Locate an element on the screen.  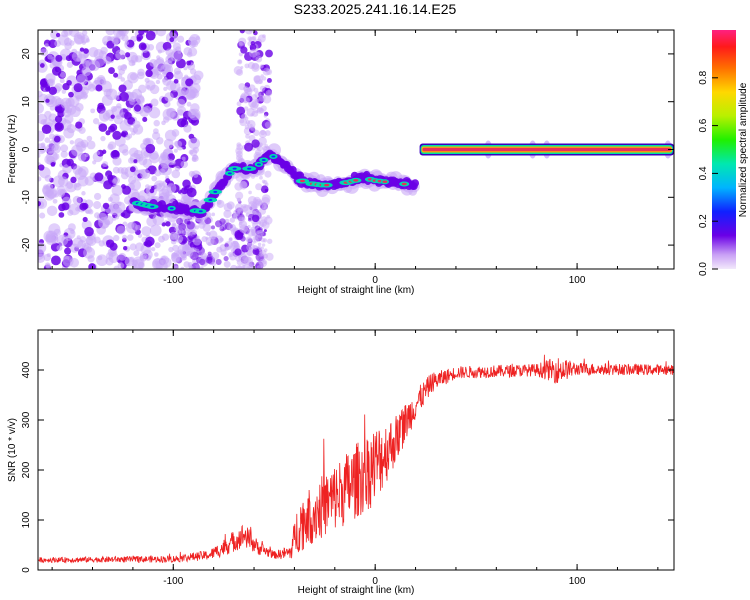
colorbar-label: Normalized spectral amplitude is located at coordinates (743, 149).